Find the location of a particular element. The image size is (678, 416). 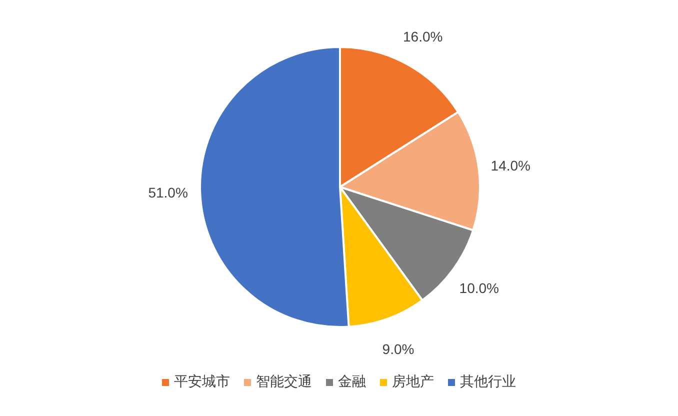

data-label: 9.0% is located at coordinates (398, 348).